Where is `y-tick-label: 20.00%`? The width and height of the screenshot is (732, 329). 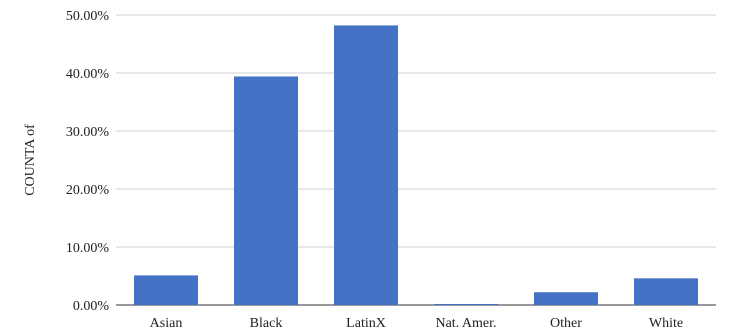
y-tick-label: 20.00% is located at coordinates (88, 190).